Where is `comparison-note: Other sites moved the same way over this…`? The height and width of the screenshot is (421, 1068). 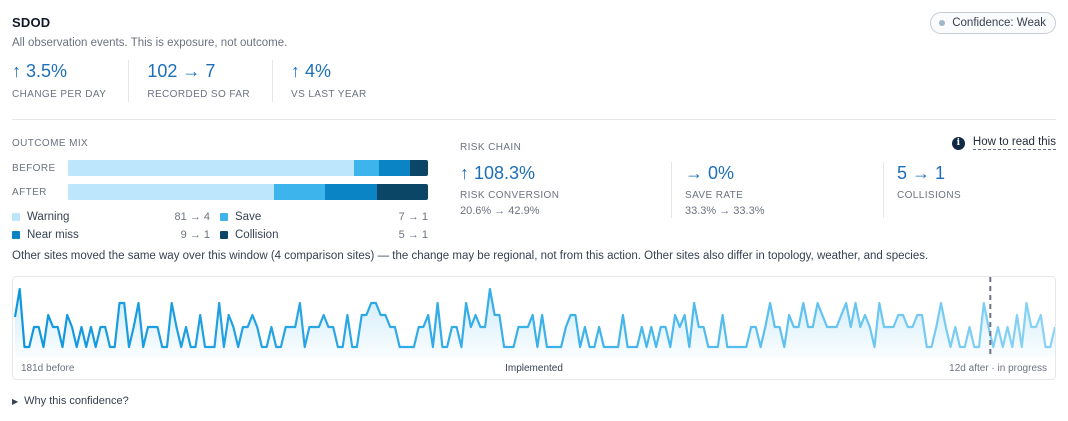 comparison-note: Other sites moved the same way over this… is located at coordinates (470, 256).